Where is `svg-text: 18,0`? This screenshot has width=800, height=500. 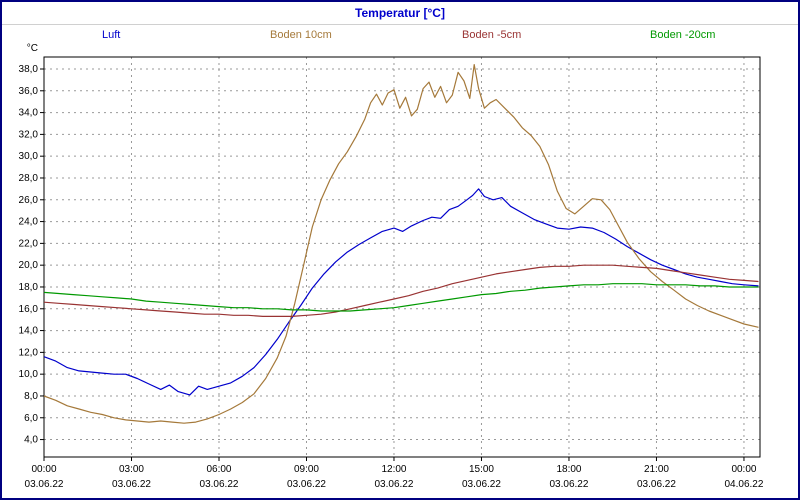
svg-text: 18,0 is located at coordinates (29, 287).